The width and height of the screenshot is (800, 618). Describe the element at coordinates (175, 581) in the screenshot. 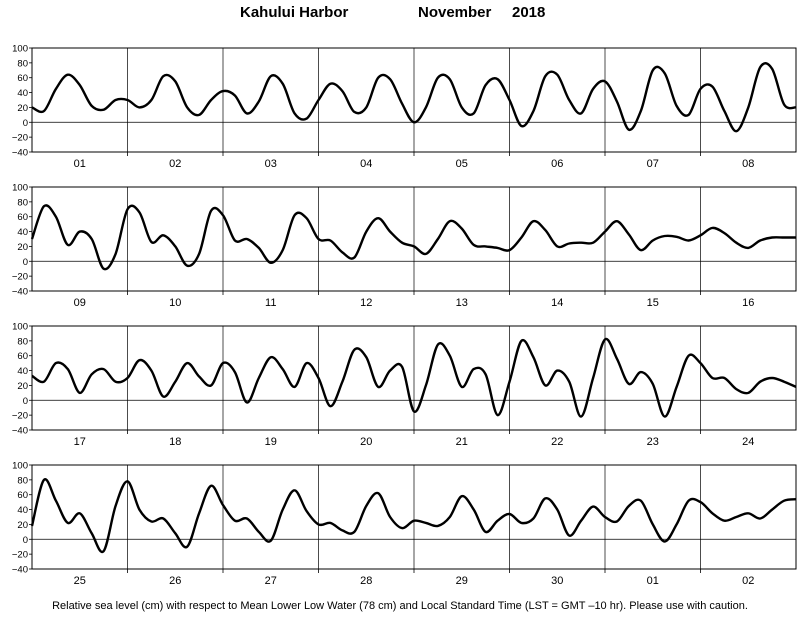

I see `day-label: 26` at that location.